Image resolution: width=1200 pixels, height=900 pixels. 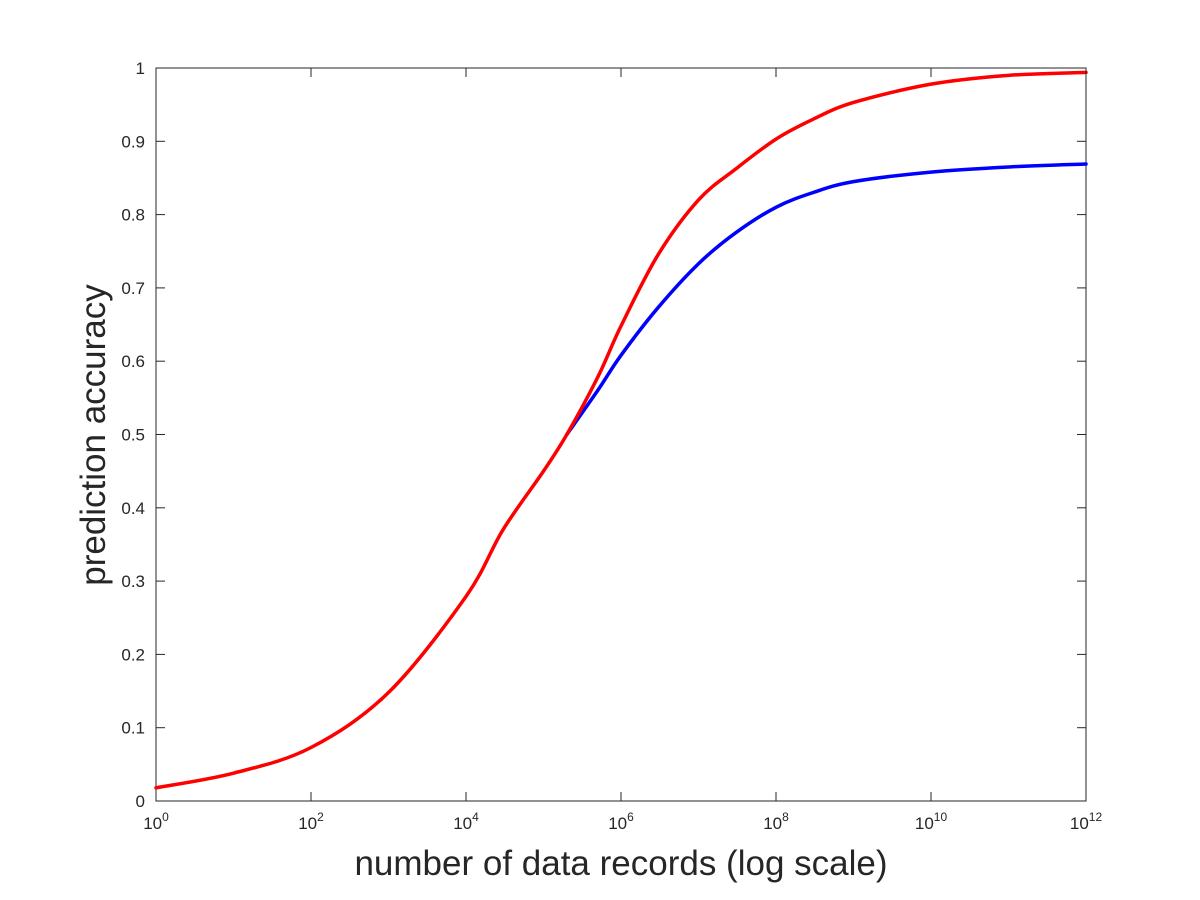 What do you see at coordinates (133, 288) in the screenshot?
I see `y-tick-label: 0.7` at bounding box center [133, 288].